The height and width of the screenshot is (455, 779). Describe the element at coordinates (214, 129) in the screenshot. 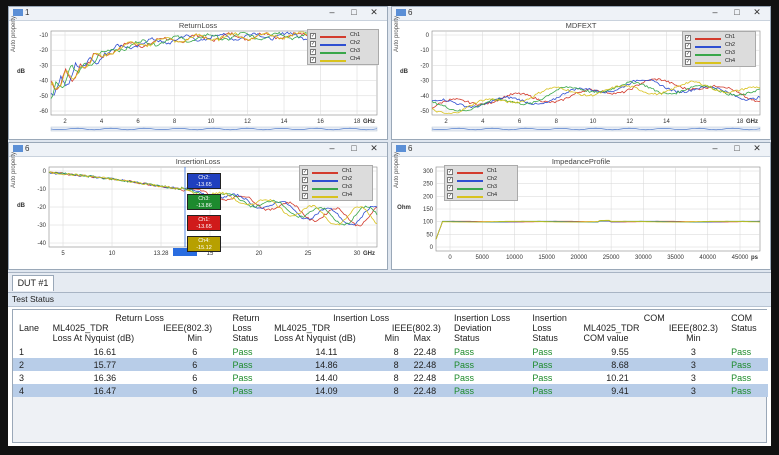

I see `overview-trace` at that location.